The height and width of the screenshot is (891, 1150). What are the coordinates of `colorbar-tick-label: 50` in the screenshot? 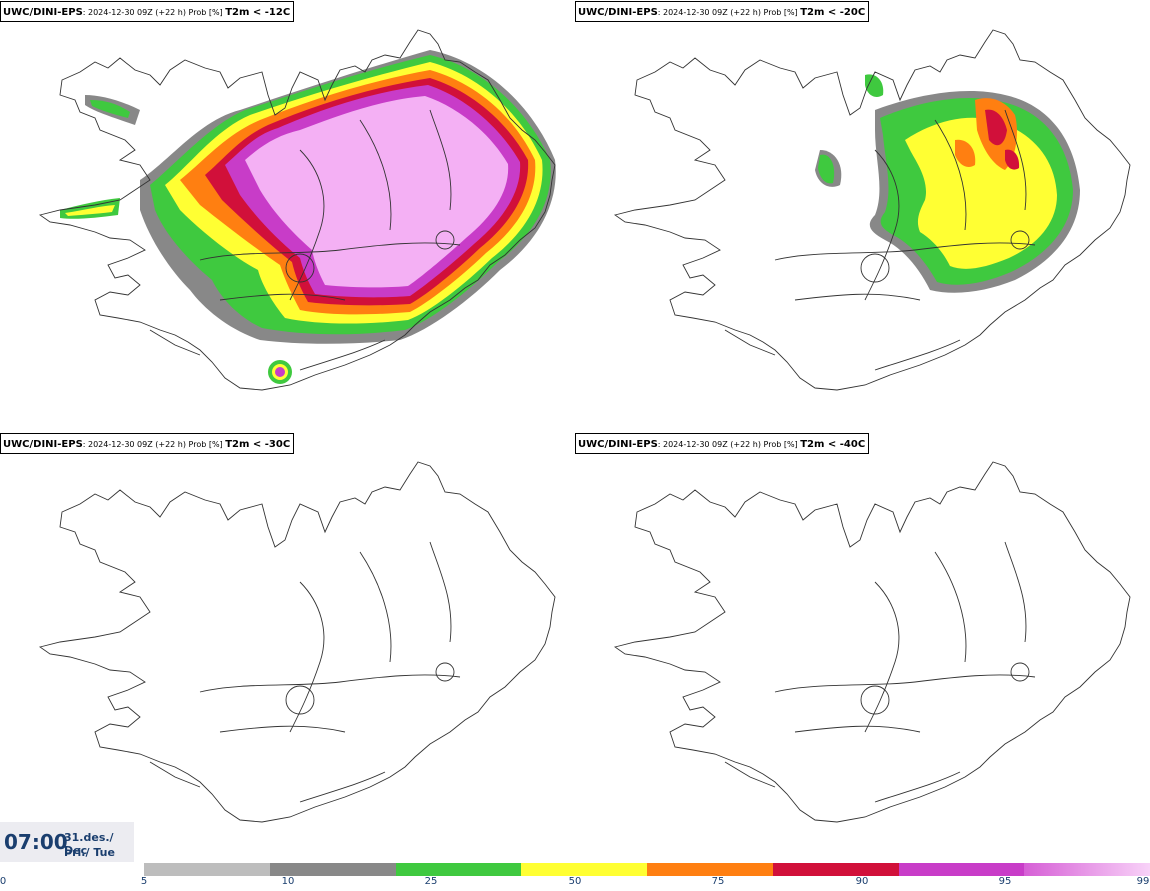 It's located at (575, 881).